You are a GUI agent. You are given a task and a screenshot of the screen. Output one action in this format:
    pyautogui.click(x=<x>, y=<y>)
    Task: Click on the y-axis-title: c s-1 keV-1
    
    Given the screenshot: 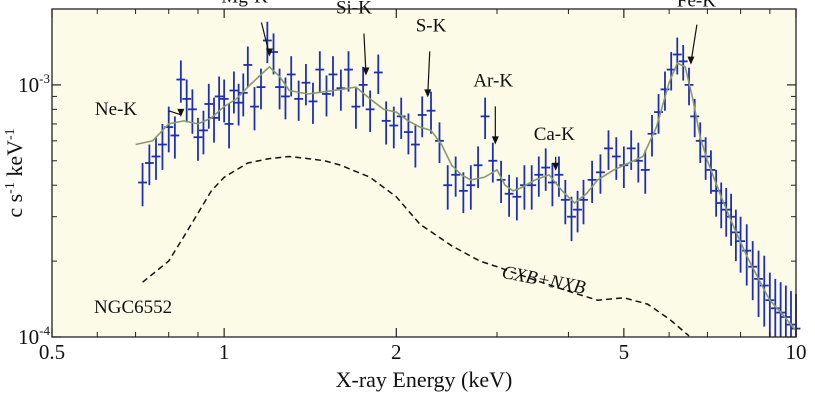 What is the action you would take?
    pyautogui.click(x=14, y=172)
    